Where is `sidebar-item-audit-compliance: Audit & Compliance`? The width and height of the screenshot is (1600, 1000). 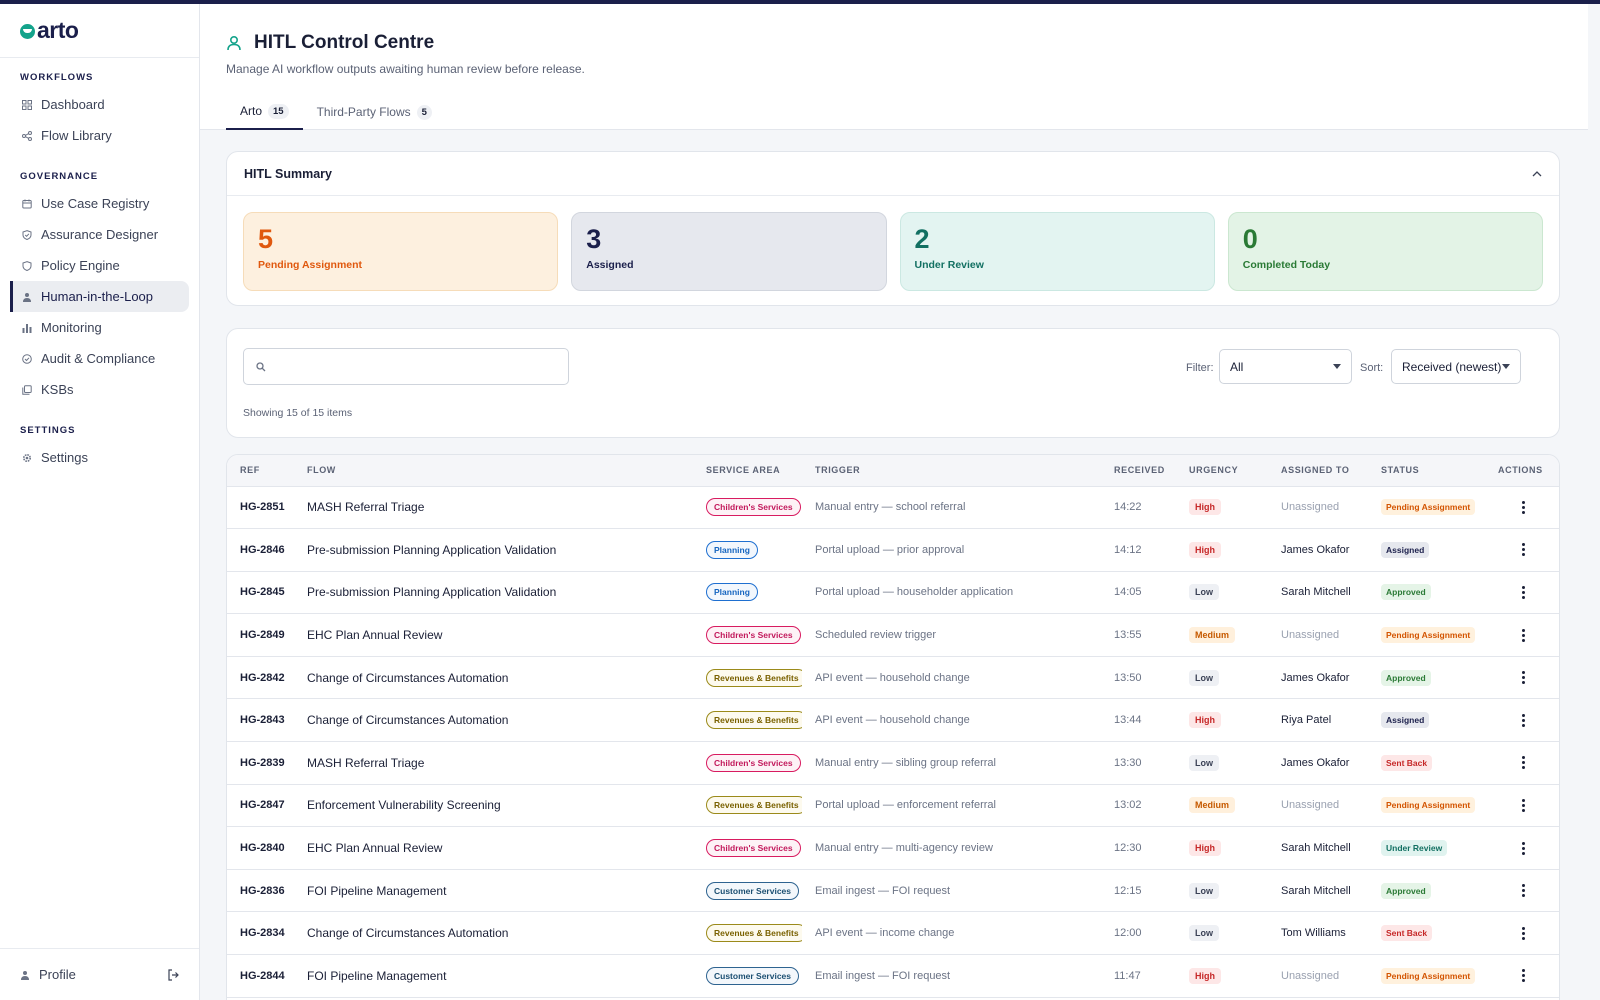
sidebar-item-audit-compliance: Audit & Compliance is located at coordinates (99, 358).